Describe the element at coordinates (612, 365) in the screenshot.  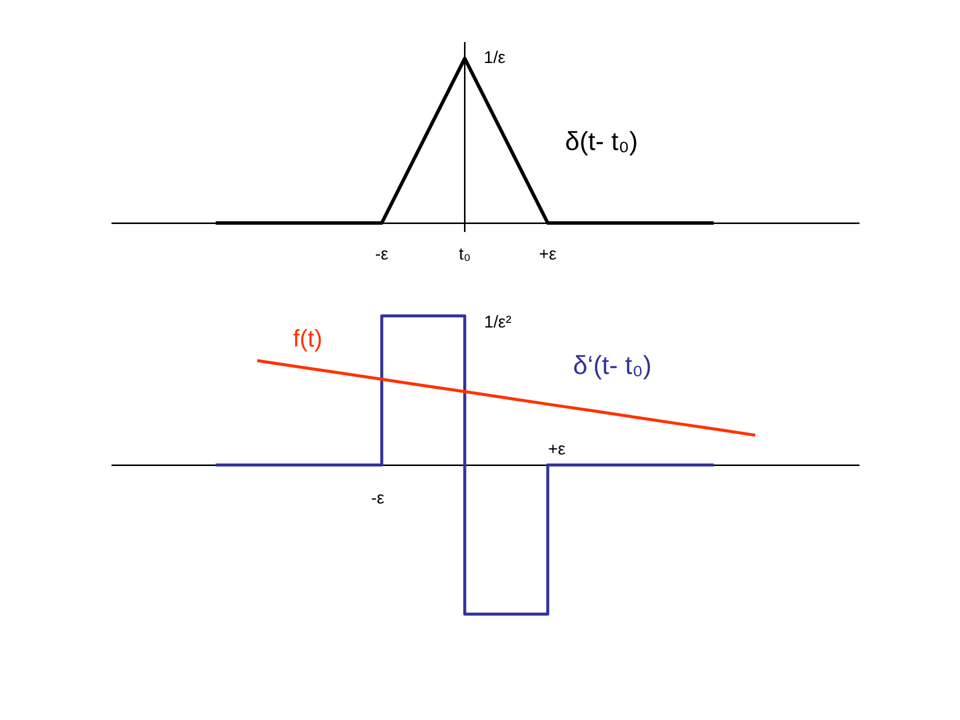
I see `text: δ‘(t- t₀)` at that location.